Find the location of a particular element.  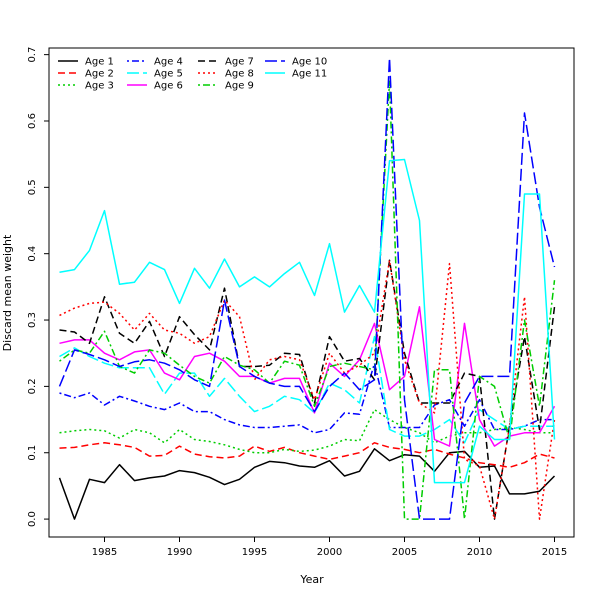

legend-label: Age 11 is located at coordinates (309, 74).